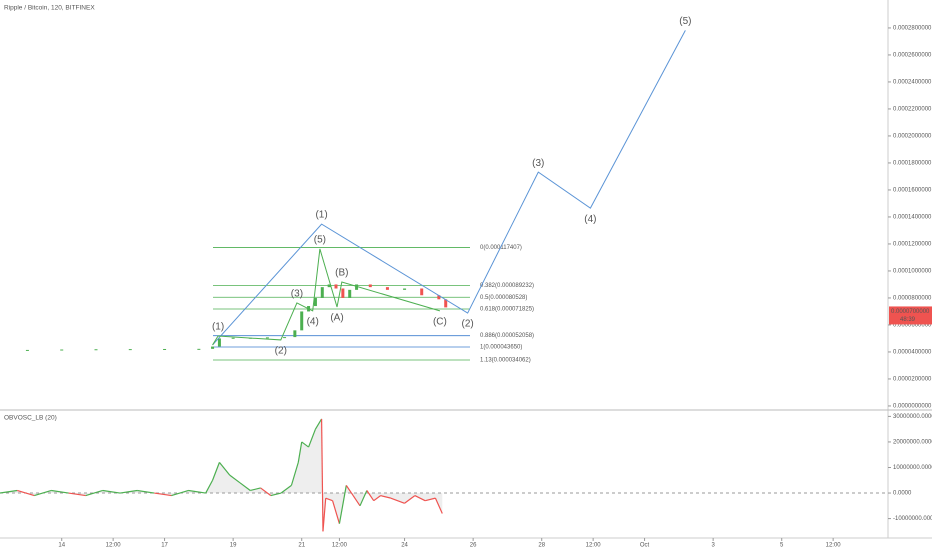 The width and height of the screenshot is (932, 550). I want to click on wave-label: (C), so click(440, 322).